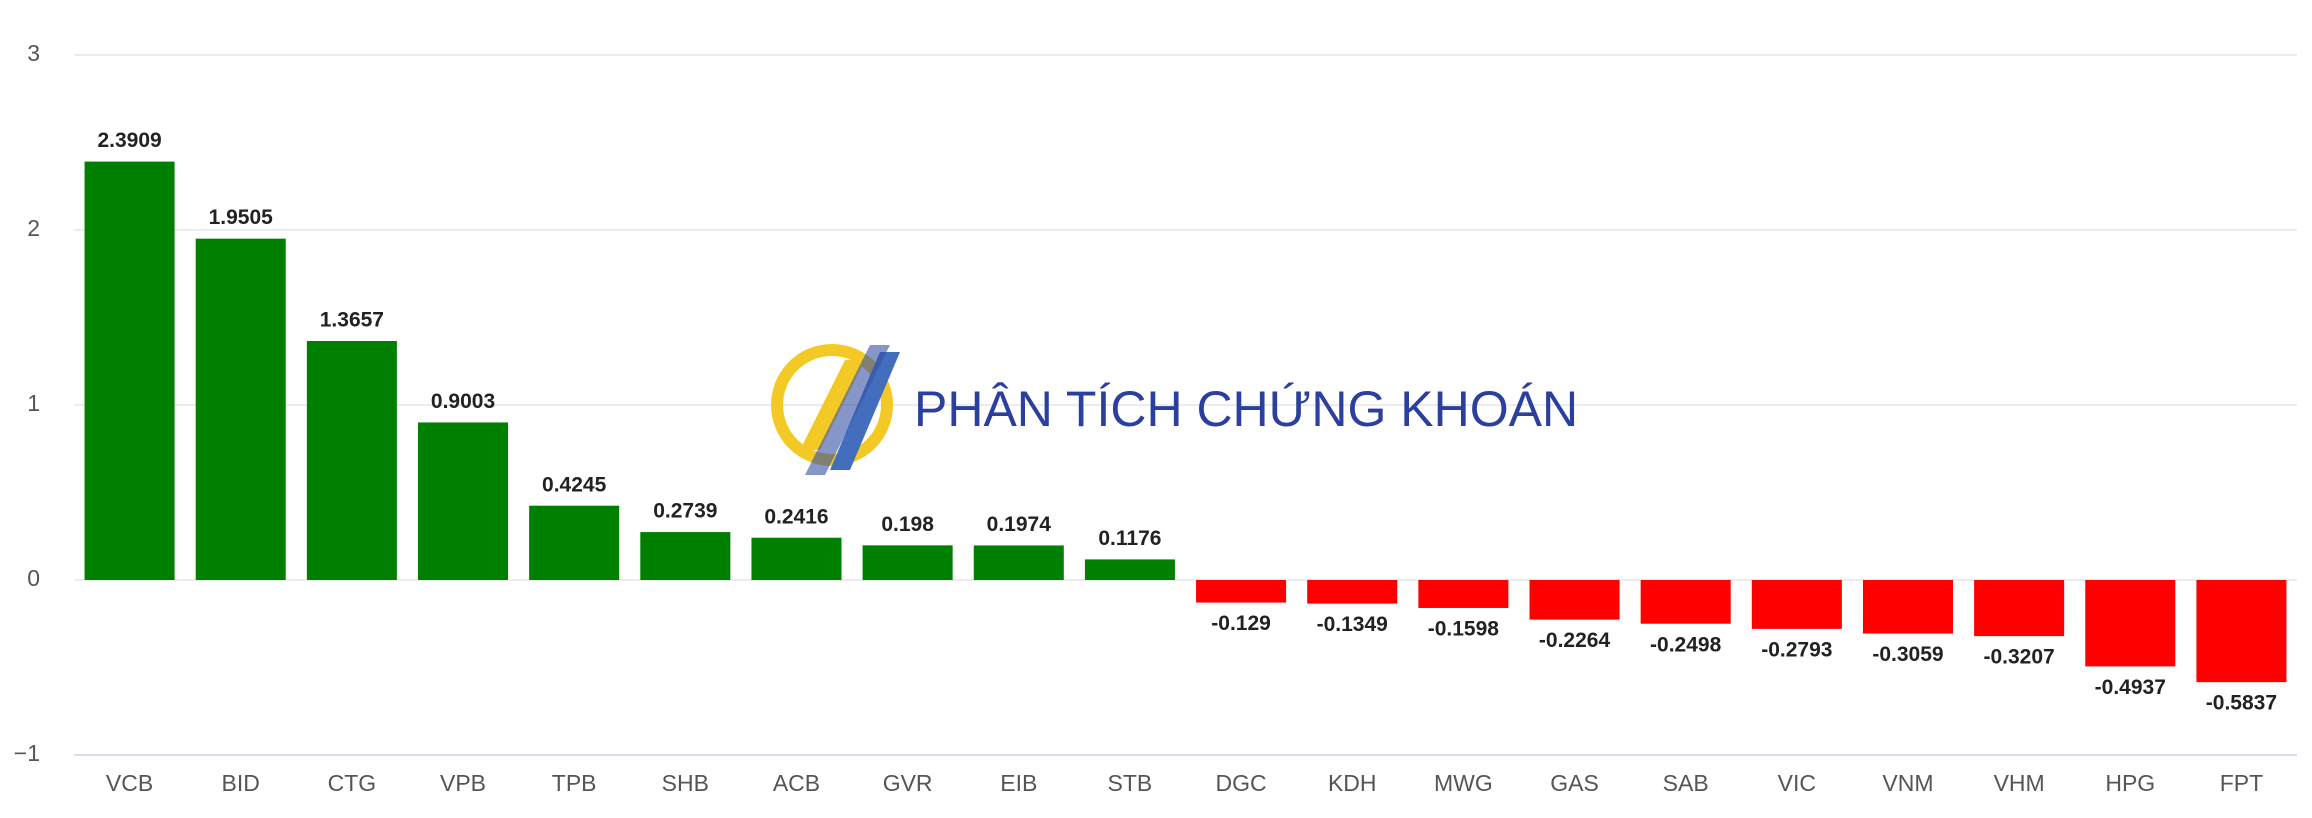  What do you see at coordinates (1129, 538) in the screenshot?
I see `value-label: 0.1176` at bounding box center [1129, 538].